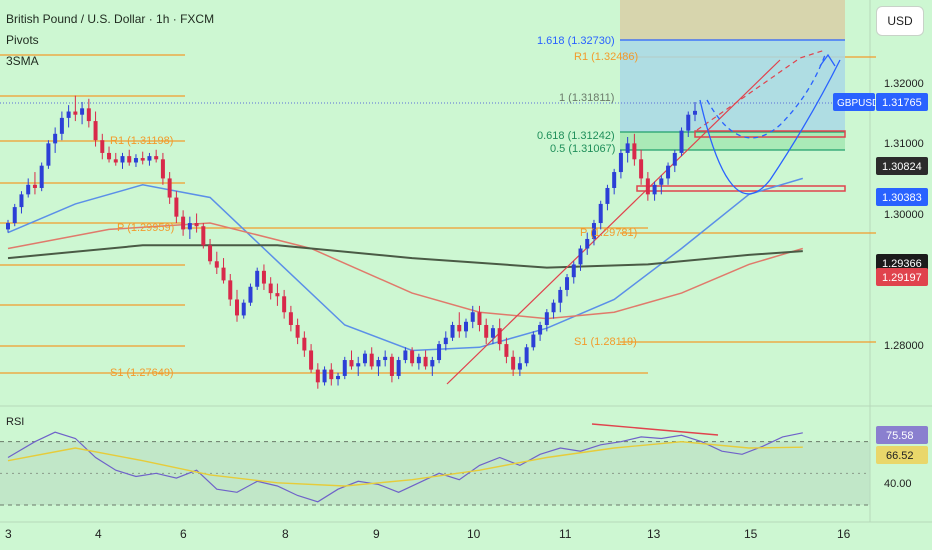  Describe the element at coordinates (732, 141) in the screenshot. I see `fib-zone` at that location.